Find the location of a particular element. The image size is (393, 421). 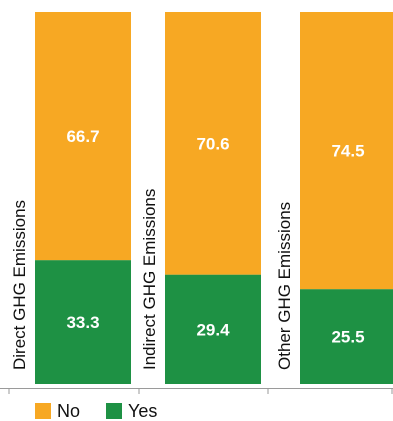

data-label-no-other-ghg-emissions: 74.5 is located at coordinates (347, 151).